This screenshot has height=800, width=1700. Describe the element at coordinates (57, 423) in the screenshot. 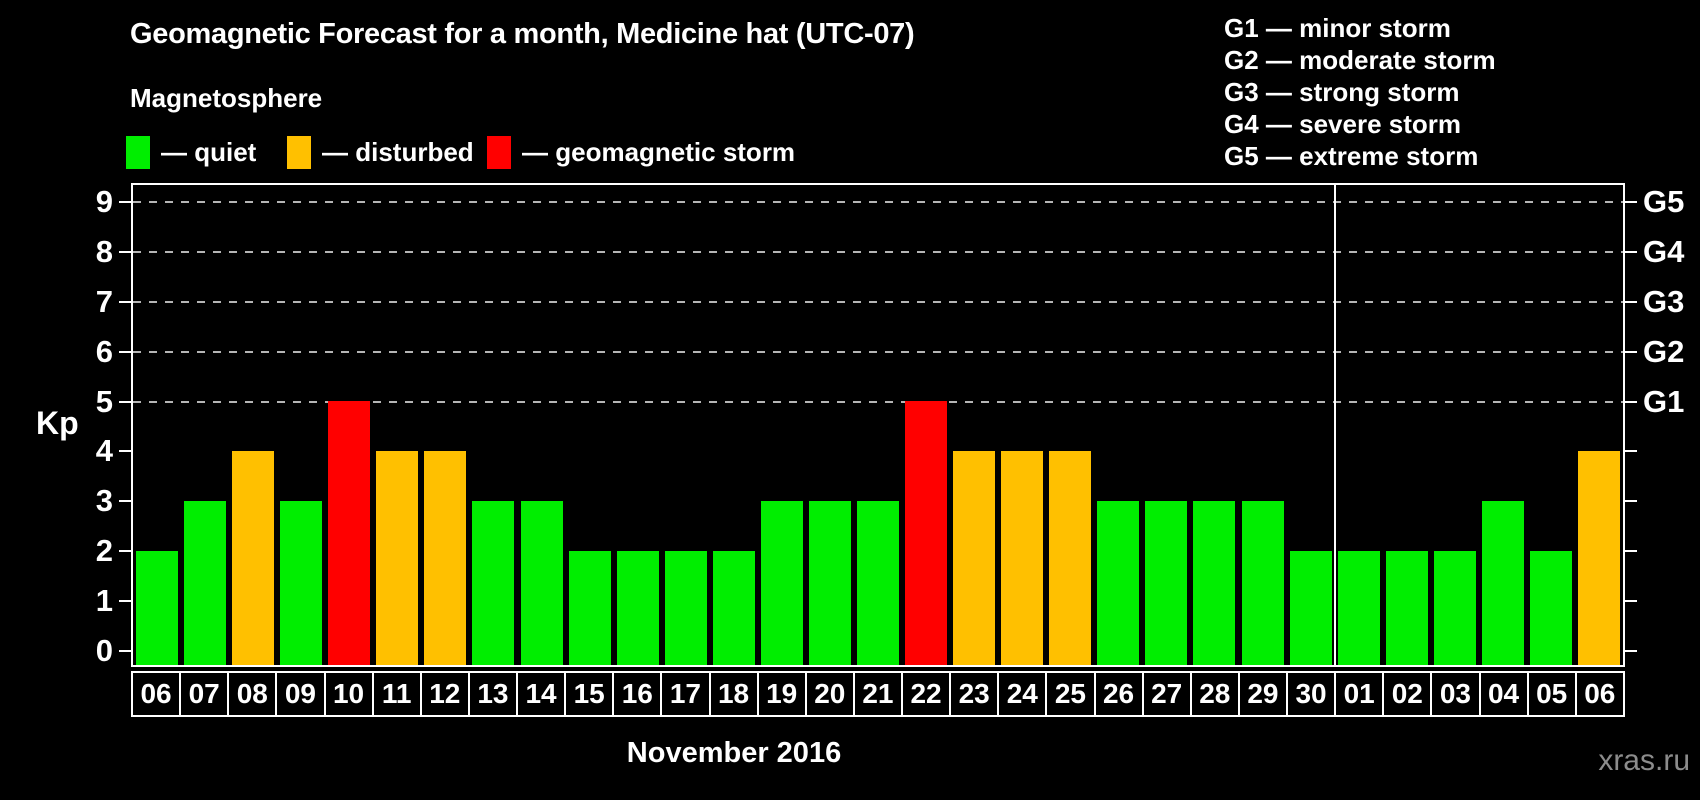

I see `y-axis-title: Kp` at that location.